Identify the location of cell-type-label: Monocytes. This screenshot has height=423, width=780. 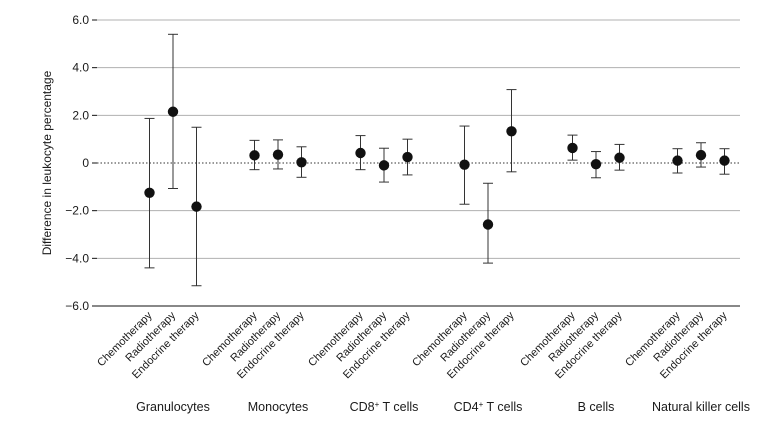
(278, 407).